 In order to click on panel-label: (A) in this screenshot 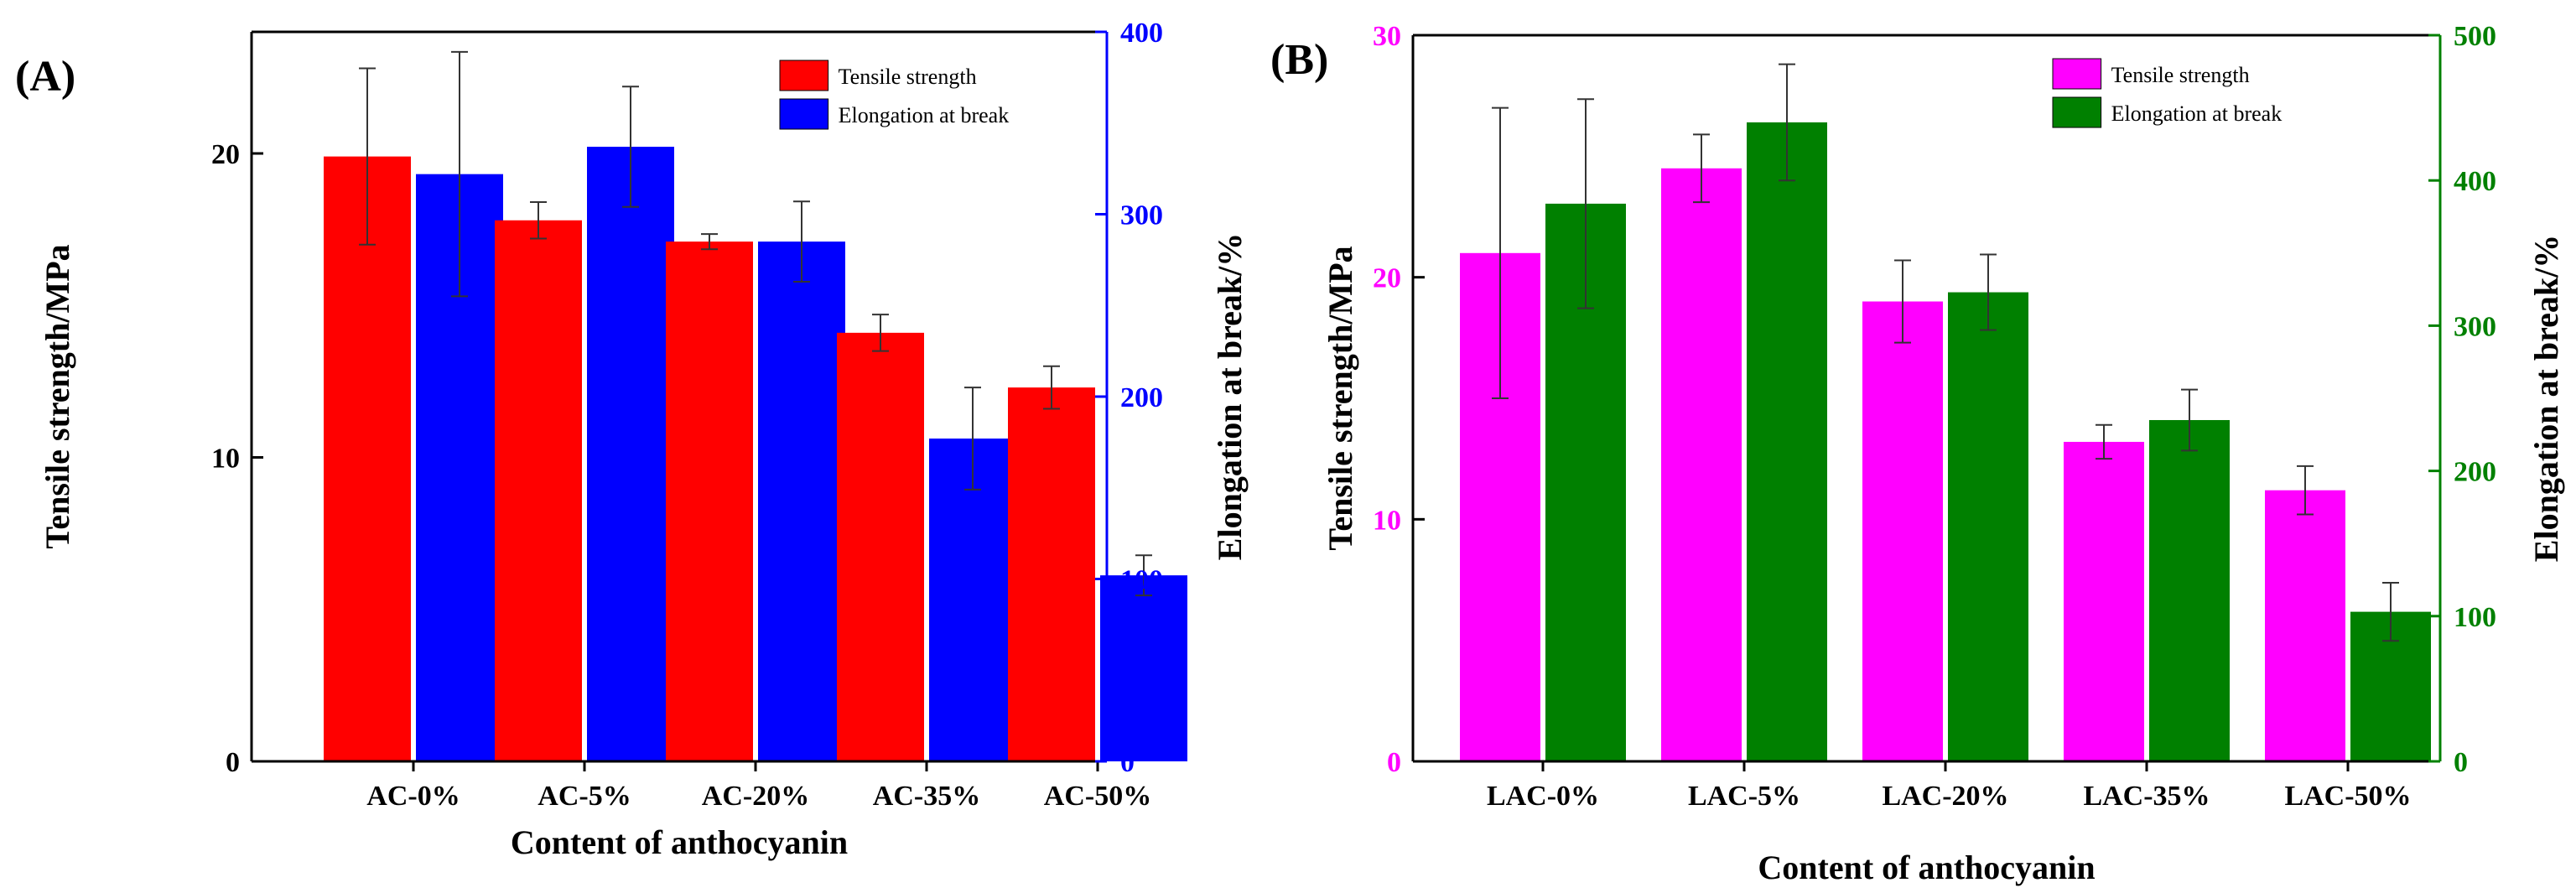, I will do `click(45, 77)`.